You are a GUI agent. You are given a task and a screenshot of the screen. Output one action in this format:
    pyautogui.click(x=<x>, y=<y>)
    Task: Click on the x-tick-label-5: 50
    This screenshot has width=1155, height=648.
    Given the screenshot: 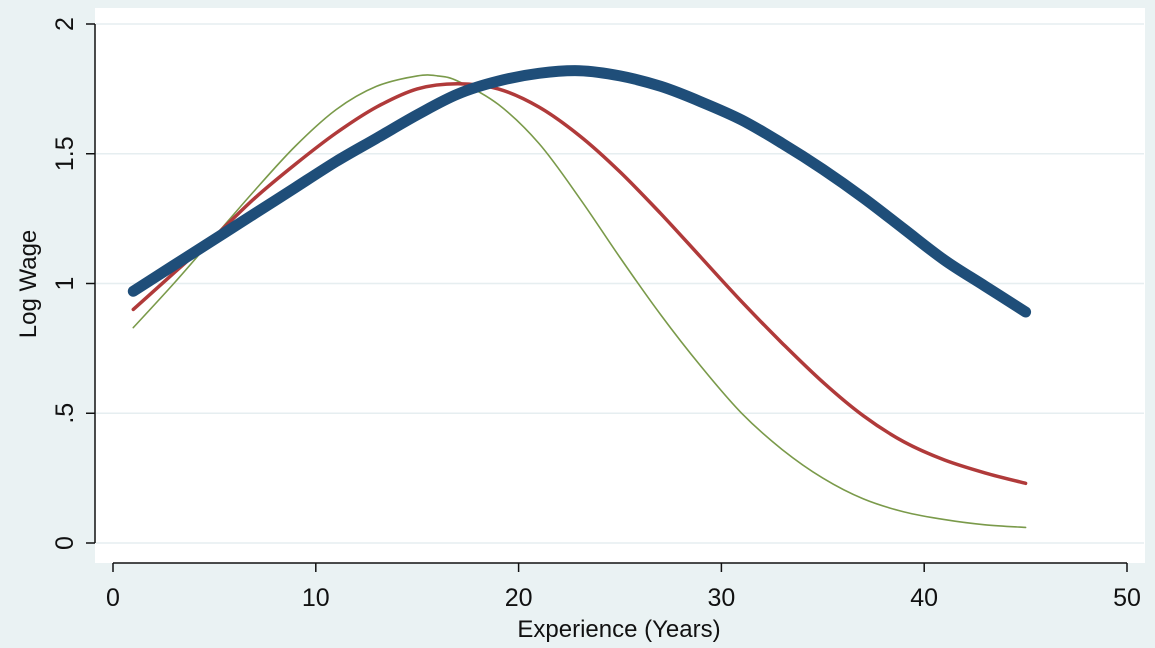 What is the action you would take?
    pyautogui.click(x=1127, y=598)
    